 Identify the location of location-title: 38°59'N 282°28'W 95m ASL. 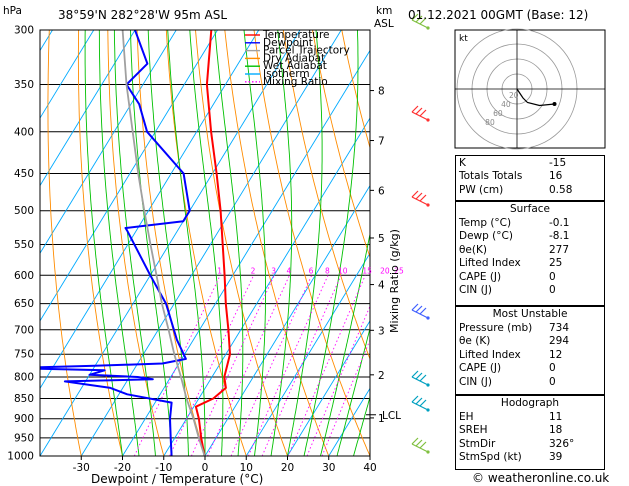
(142, 15).